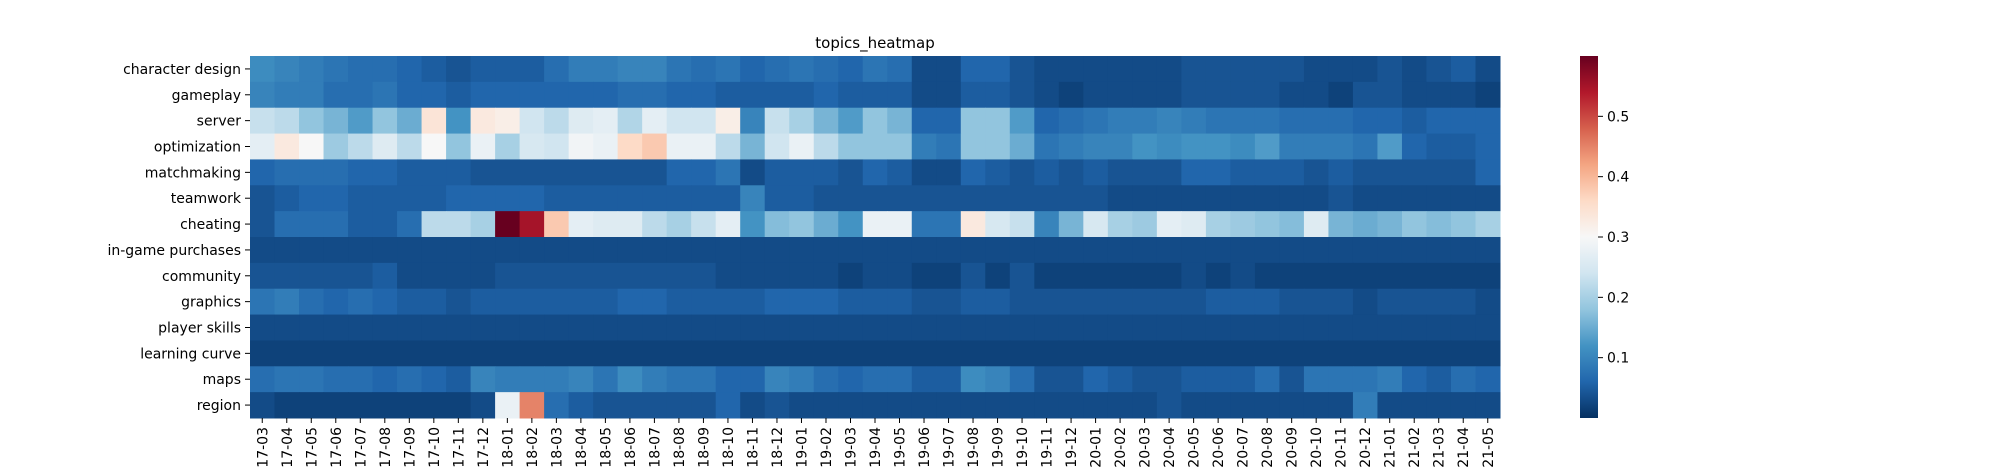 This screenshot has height=474, width=2000. What do you see at coordinates (753, 447) in the screenshot?
I see `x-tick-label: 18-11` at bounding box center [753, 447].